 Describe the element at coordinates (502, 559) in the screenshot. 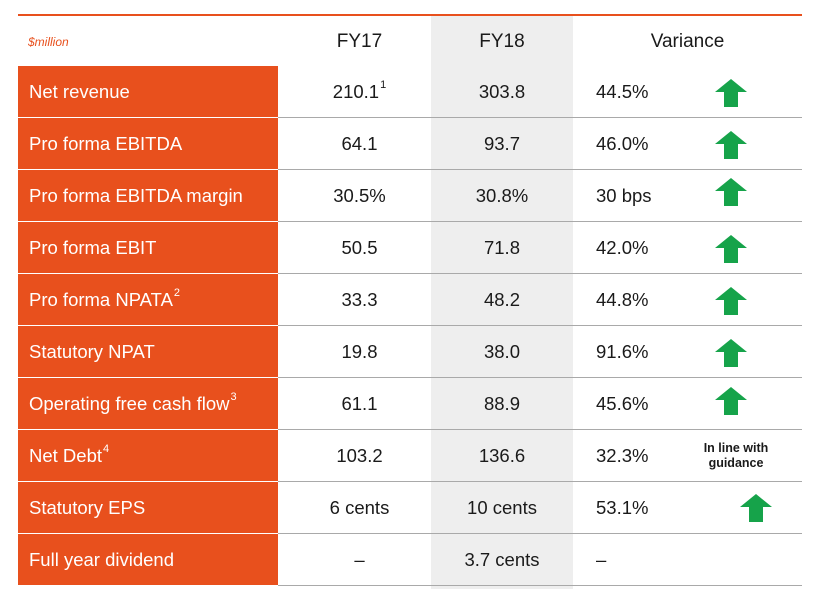

I see `fy18-value: 3.7 cents` at that location.